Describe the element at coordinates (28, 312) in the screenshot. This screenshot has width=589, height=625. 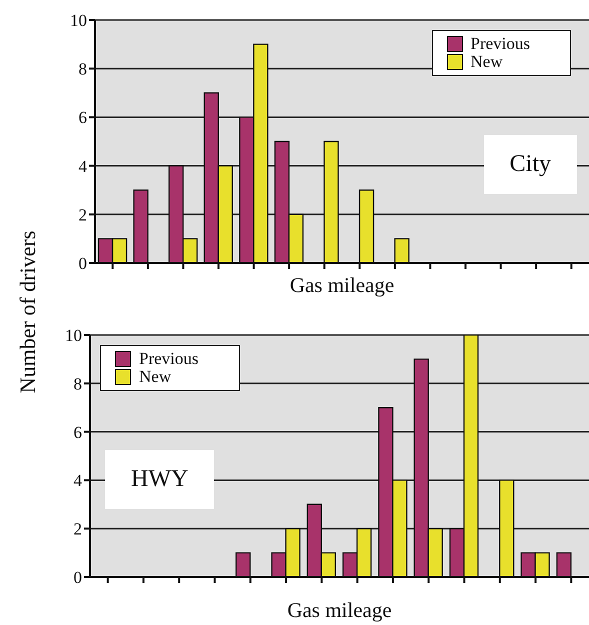
I see `y-axis-title: Number of drivers` at that location.